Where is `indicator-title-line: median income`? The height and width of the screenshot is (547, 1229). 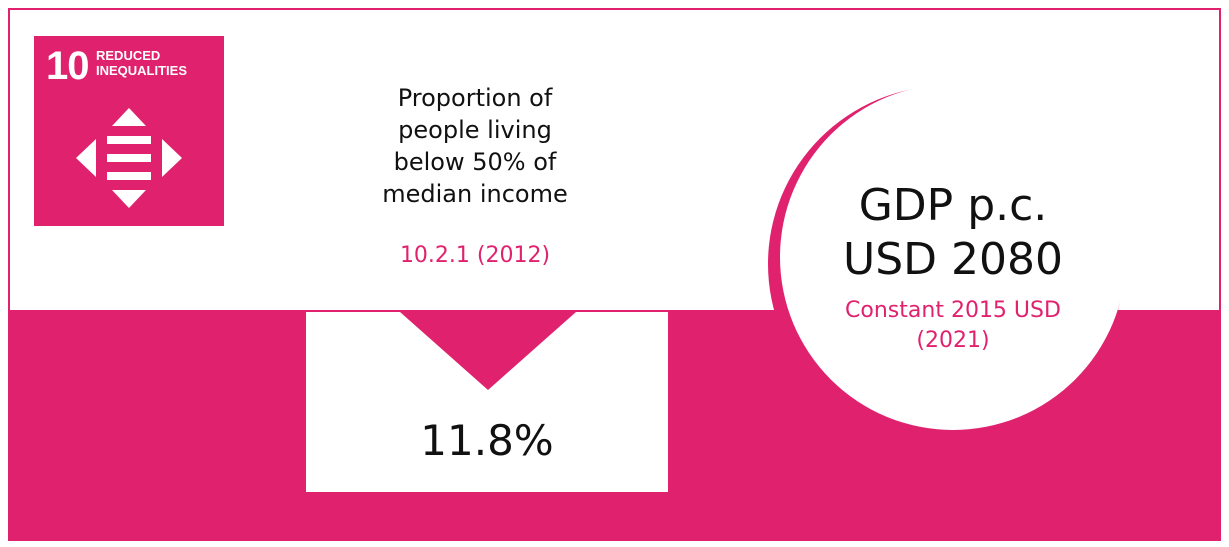
indicator-title-line: median income is located at coordinates (475, 194).